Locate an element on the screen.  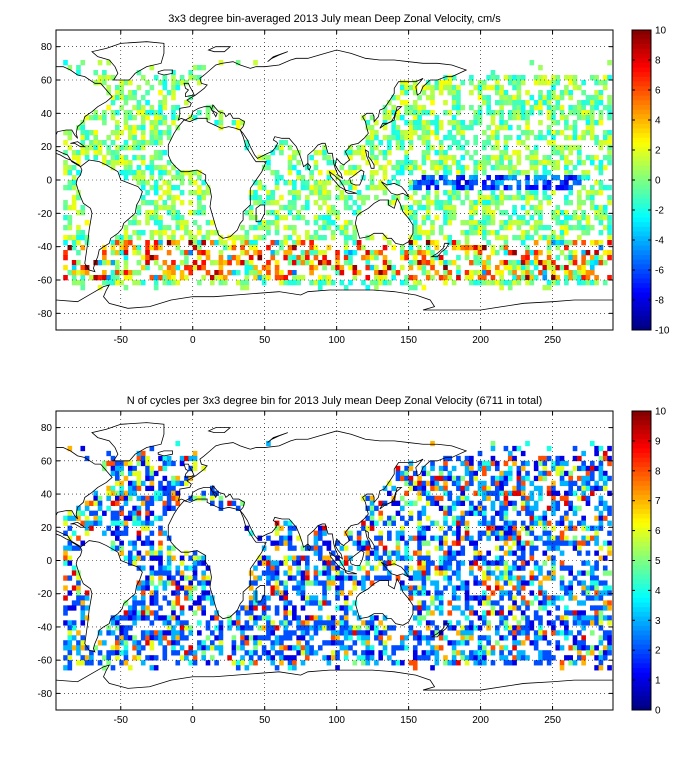
coastline-greenland is located at coordinates (128, 442).